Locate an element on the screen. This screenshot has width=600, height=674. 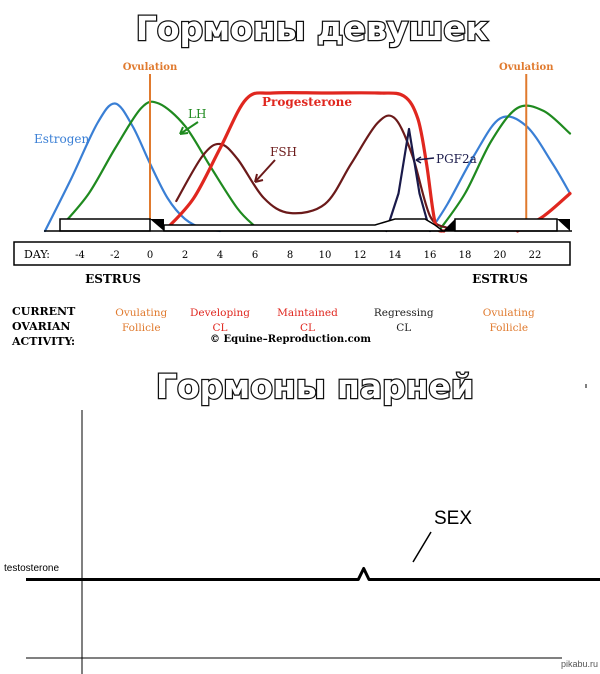
lh-label: LH is located at coordinates (197, 114).